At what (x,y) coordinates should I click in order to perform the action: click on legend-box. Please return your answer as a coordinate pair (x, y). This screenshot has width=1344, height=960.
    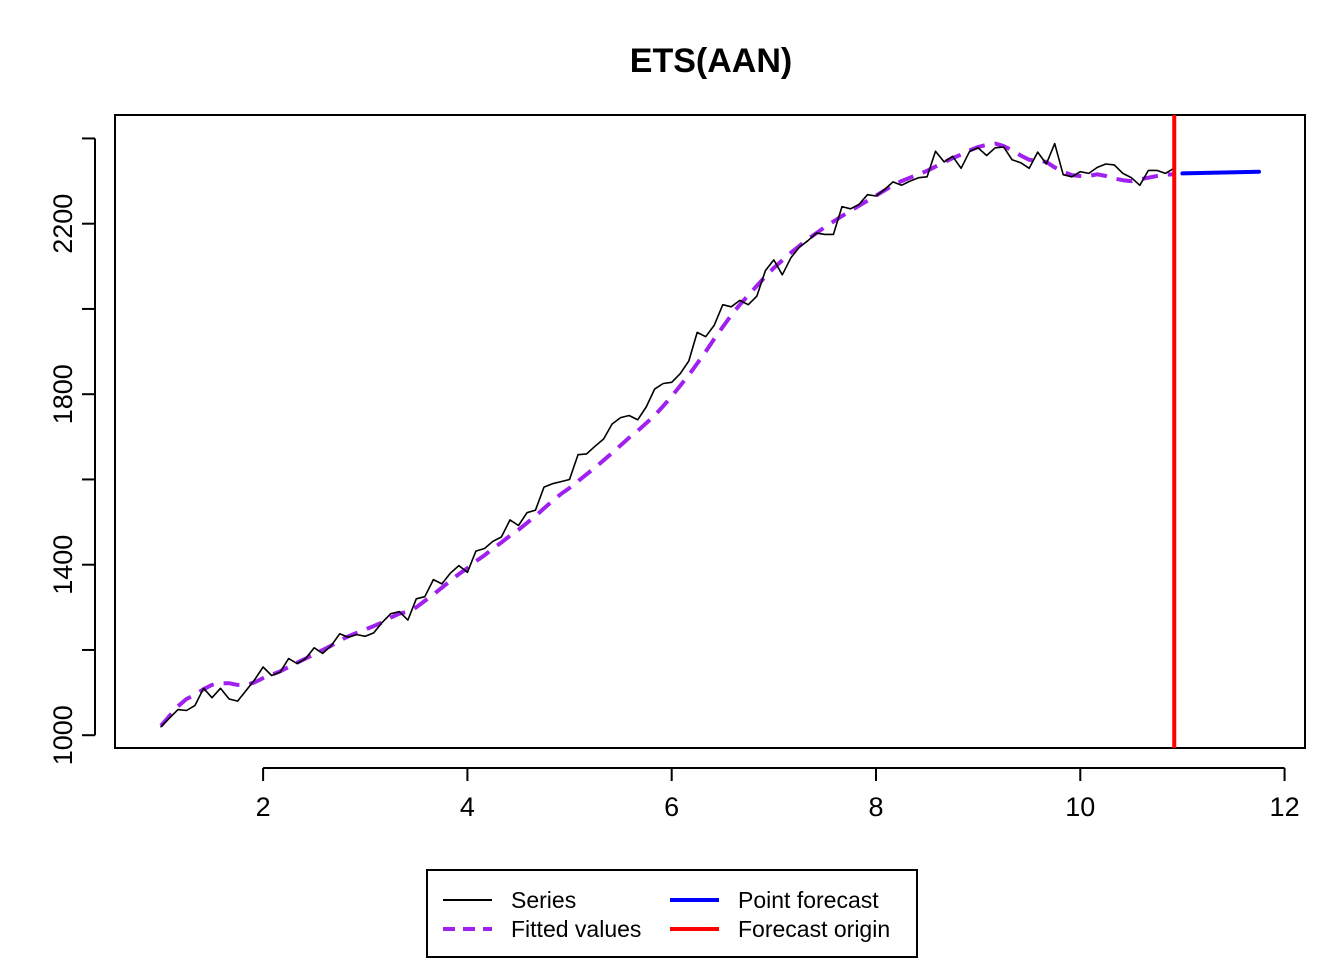
    Looking at the image, I should click on (672, 913).